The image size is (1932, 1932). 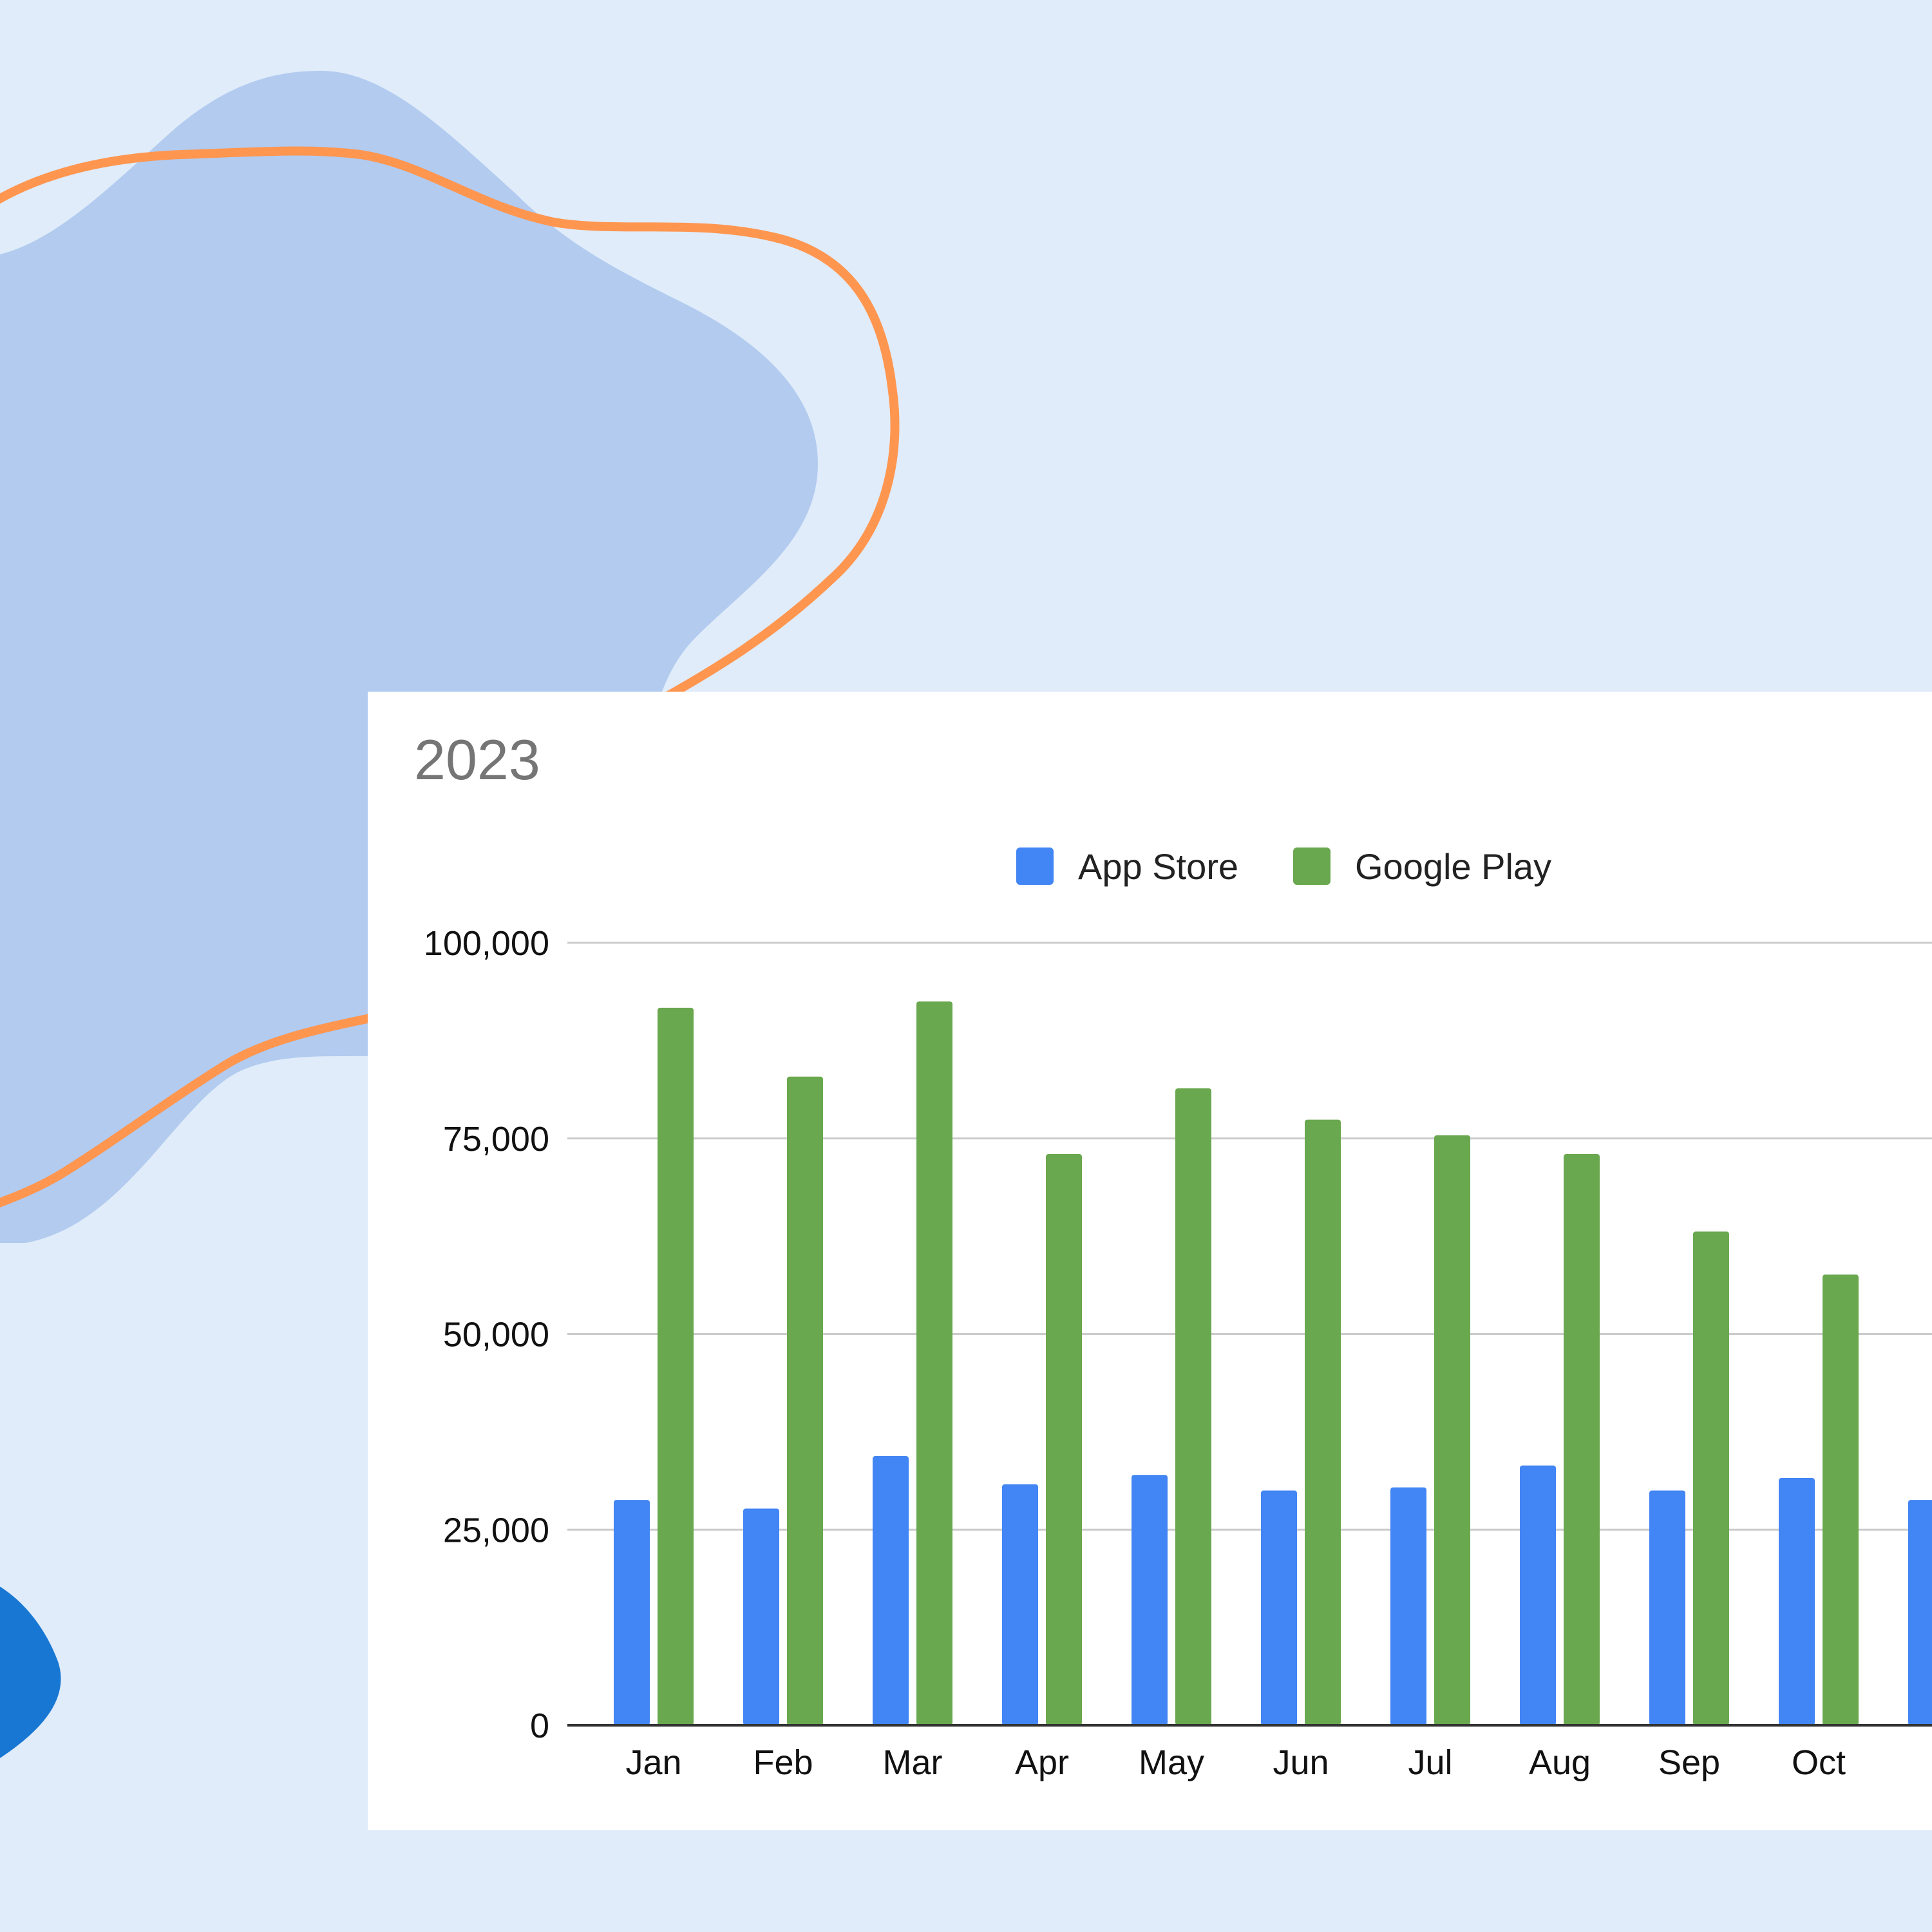 What do you see at coordinates (1301, 1762) in the screenshot?
I see `x-tick-label: Jun` at bounding box center [1301, 1762].